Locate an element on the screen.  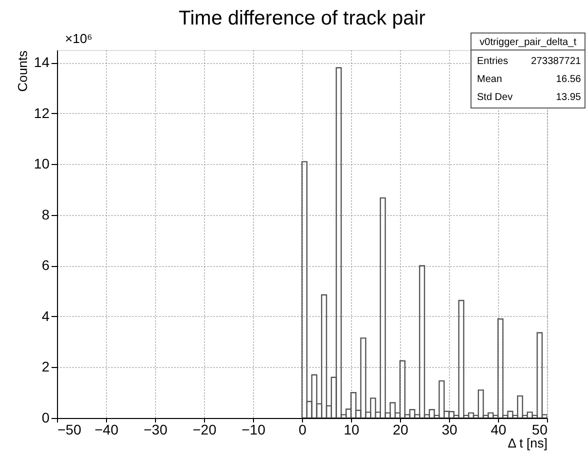
y-tick-label: 6 is located at coordinates (46, 265).